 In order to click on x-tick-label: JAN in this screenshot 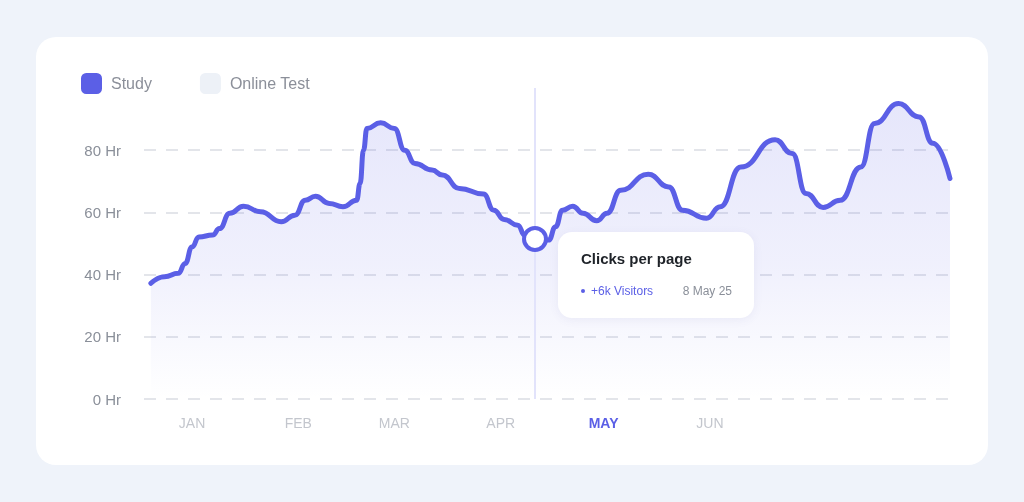, I will do `click(192, 423)`.